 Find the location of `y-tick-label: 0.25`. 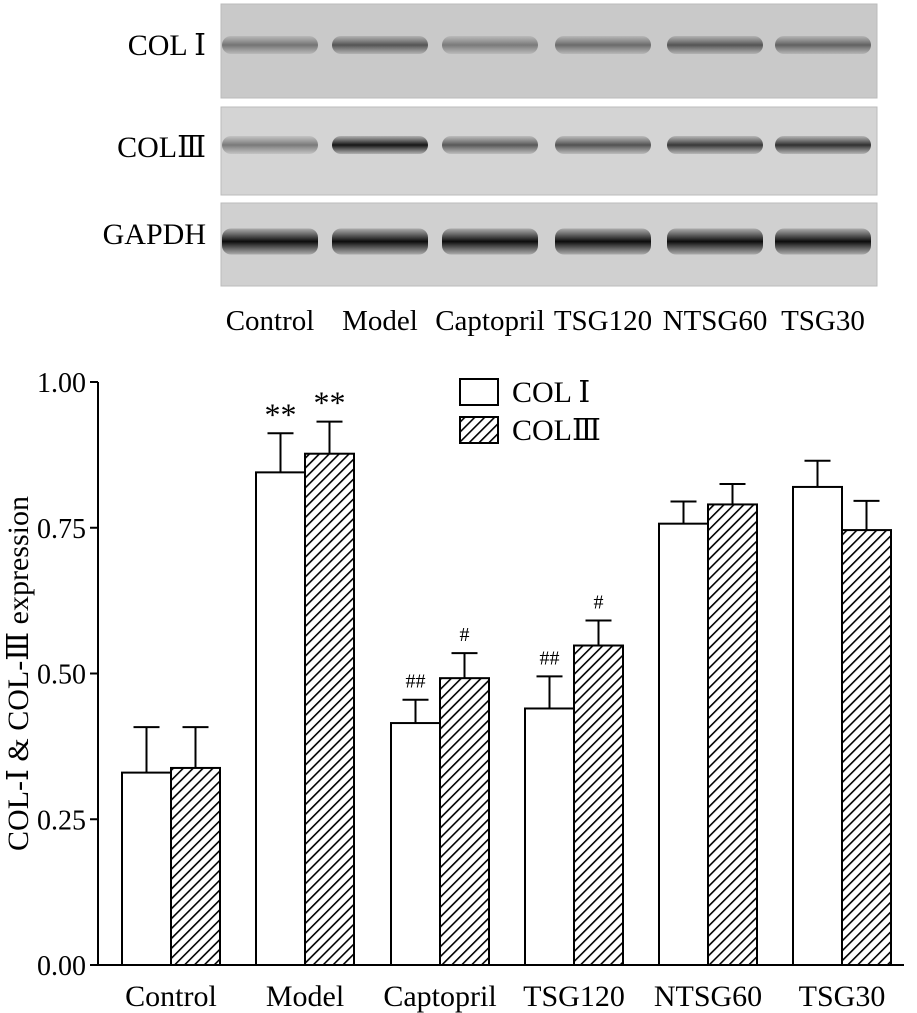

y-tick-label: 0.25 is located at coordinates (61, 820).